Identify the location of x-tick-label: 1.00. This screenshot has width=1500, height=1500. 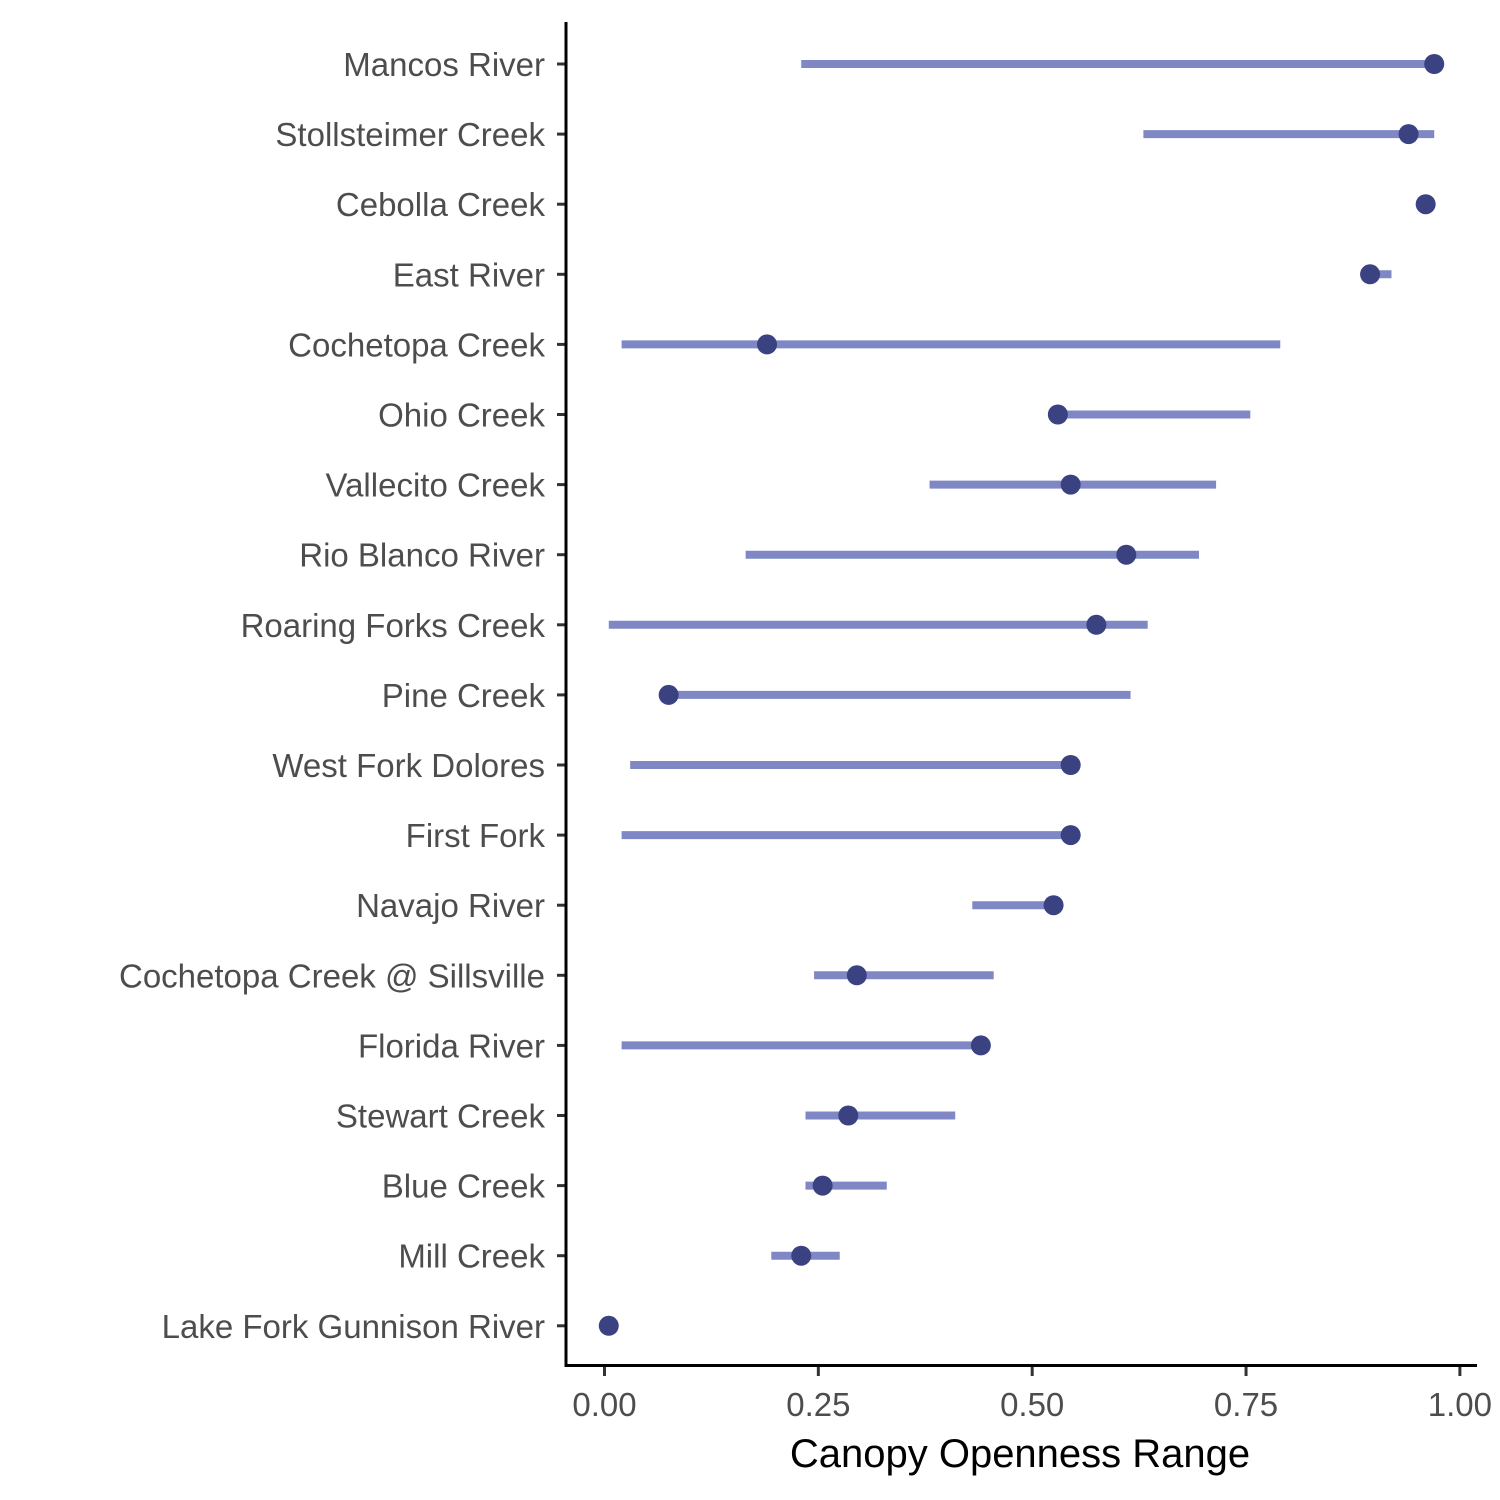
(1460, 1404).